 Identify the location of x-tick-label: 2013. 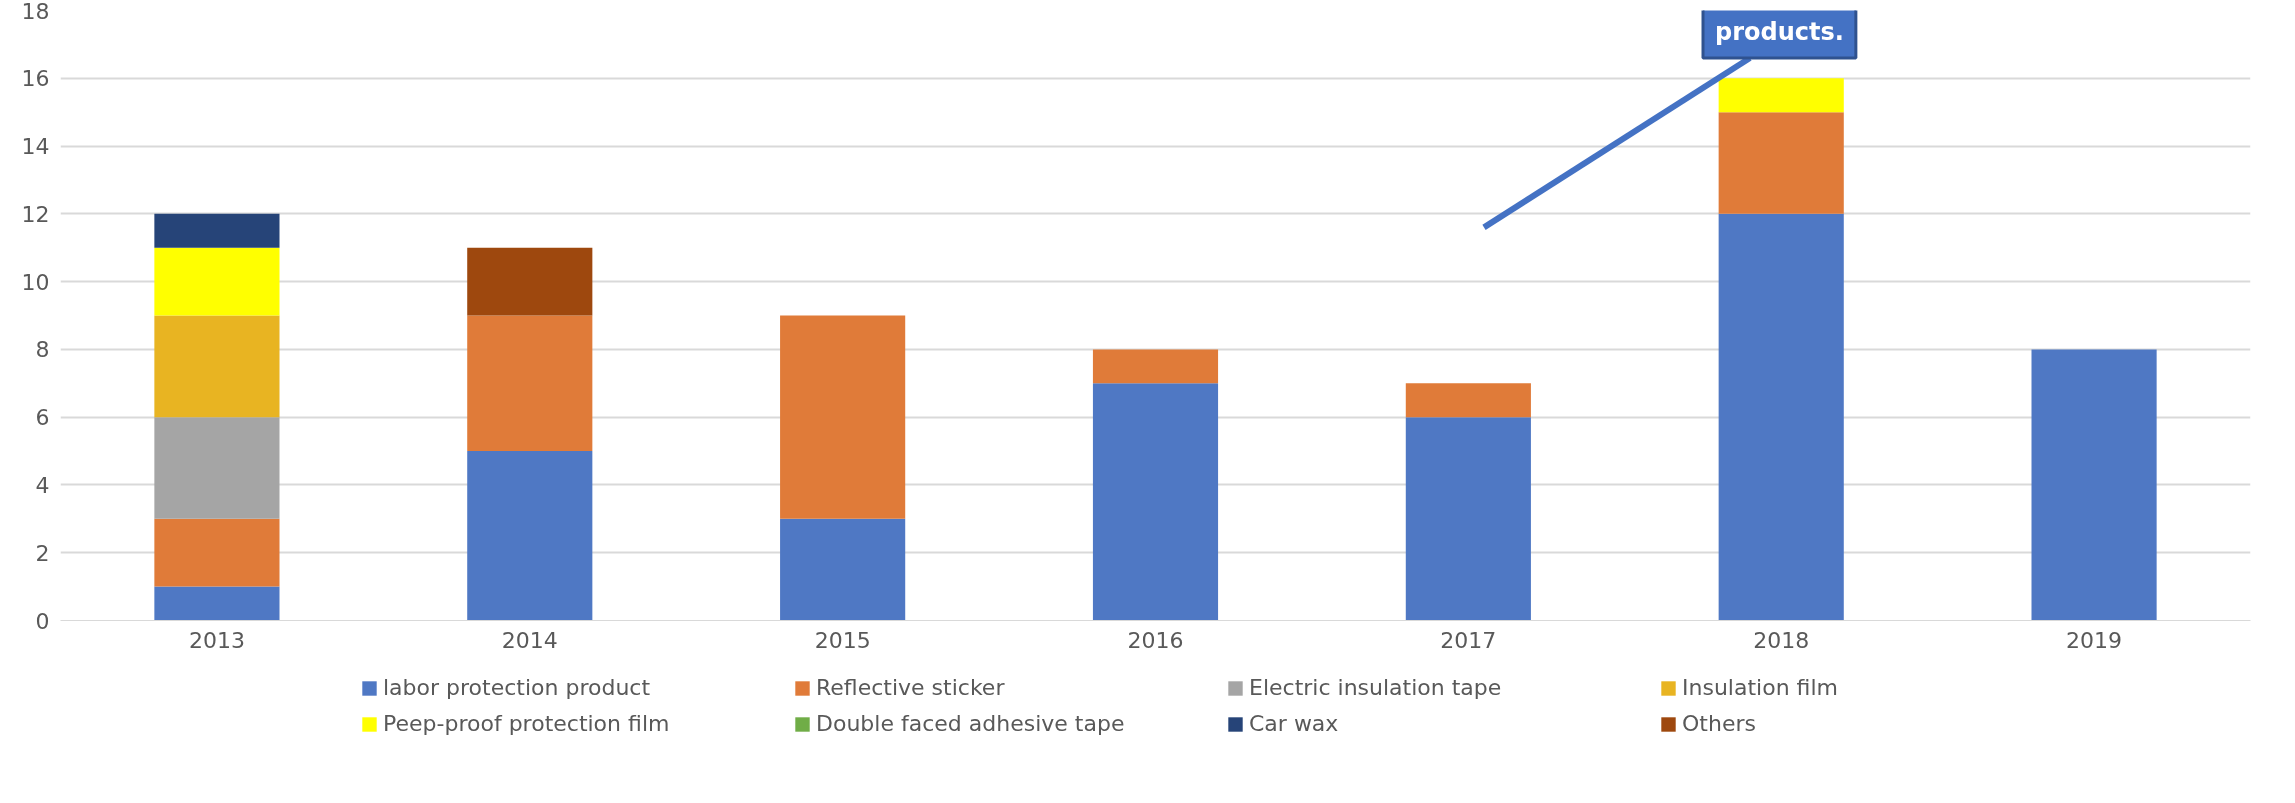
(216, 640).